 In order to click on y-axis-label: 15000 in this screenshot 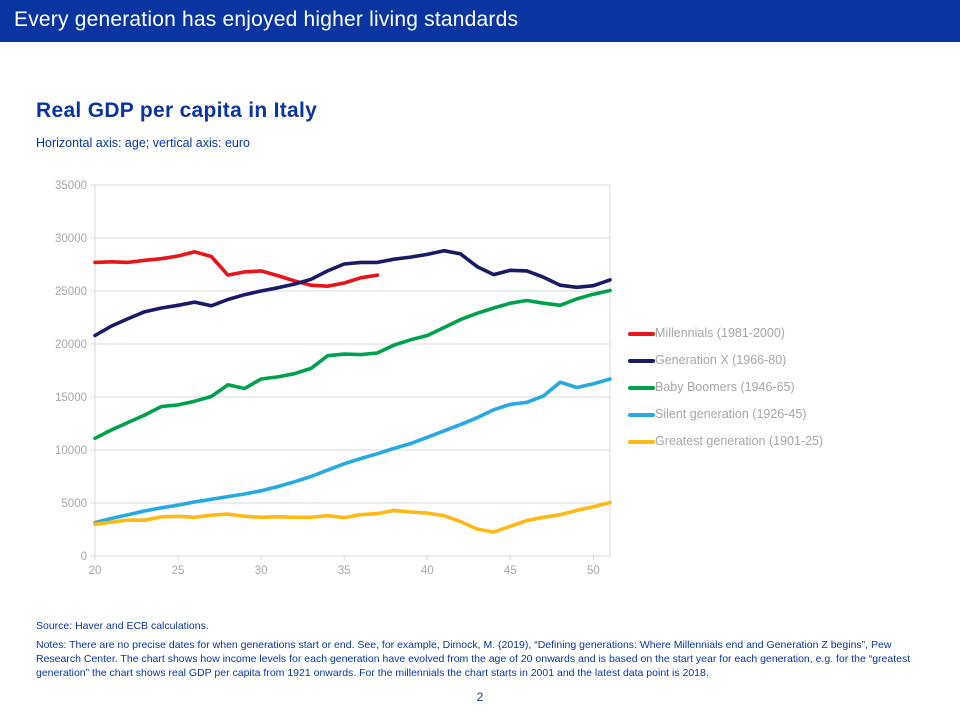, I will do `click(71, 398)`.